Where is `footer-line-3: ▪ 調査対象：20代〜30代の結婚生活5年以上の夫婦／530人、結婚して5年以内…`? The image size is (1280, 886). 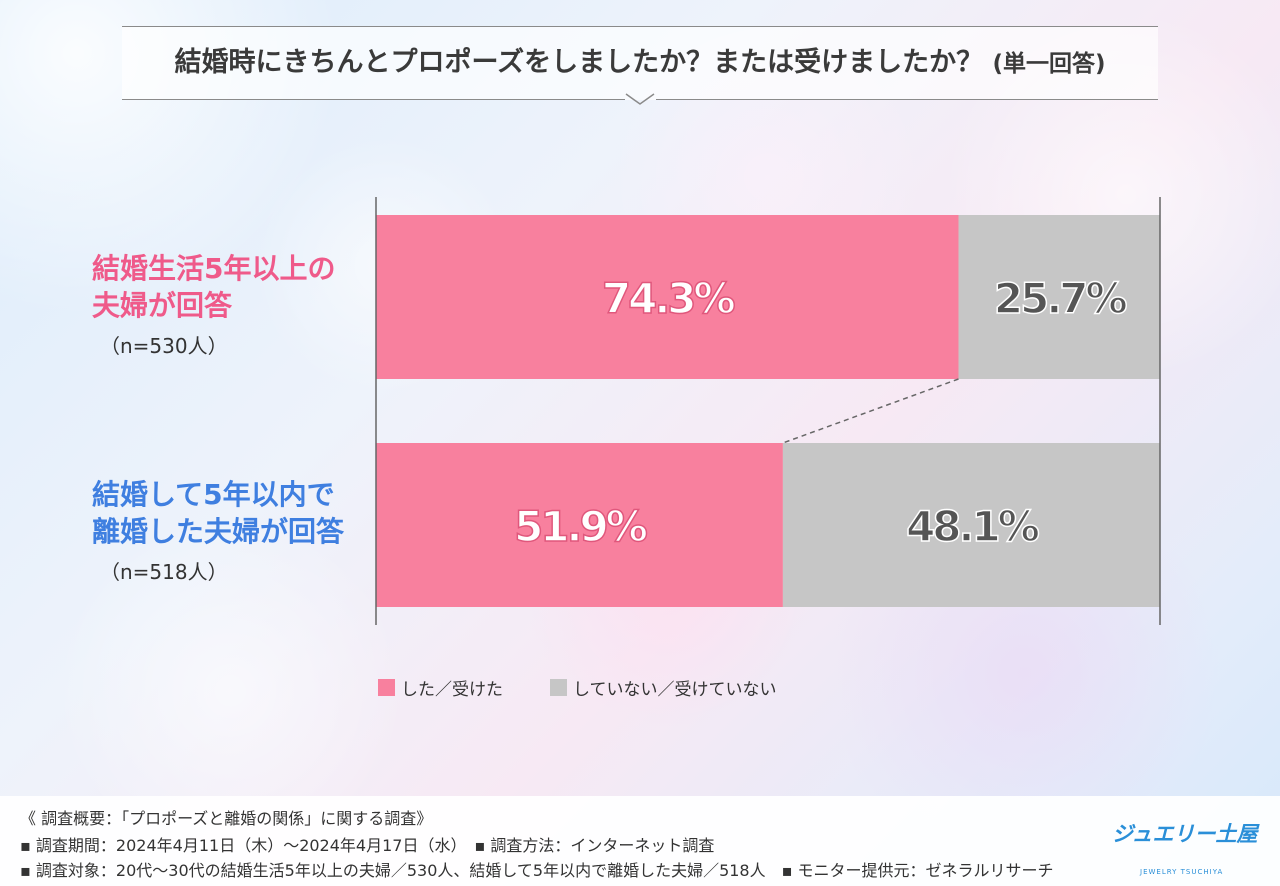
footer-line-3: ▪ 調査対象：20代〜30代の結婚生活5年以上の夫婦／530人、結婚して5年以内… is located at coordinates (537, 870).